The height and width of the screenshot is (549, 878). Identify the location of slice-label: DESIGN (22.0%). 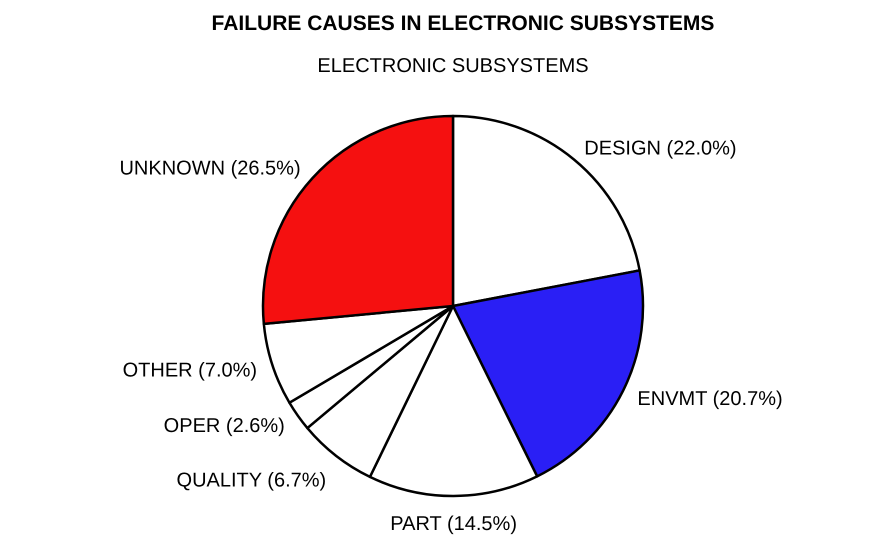
(660, 148).